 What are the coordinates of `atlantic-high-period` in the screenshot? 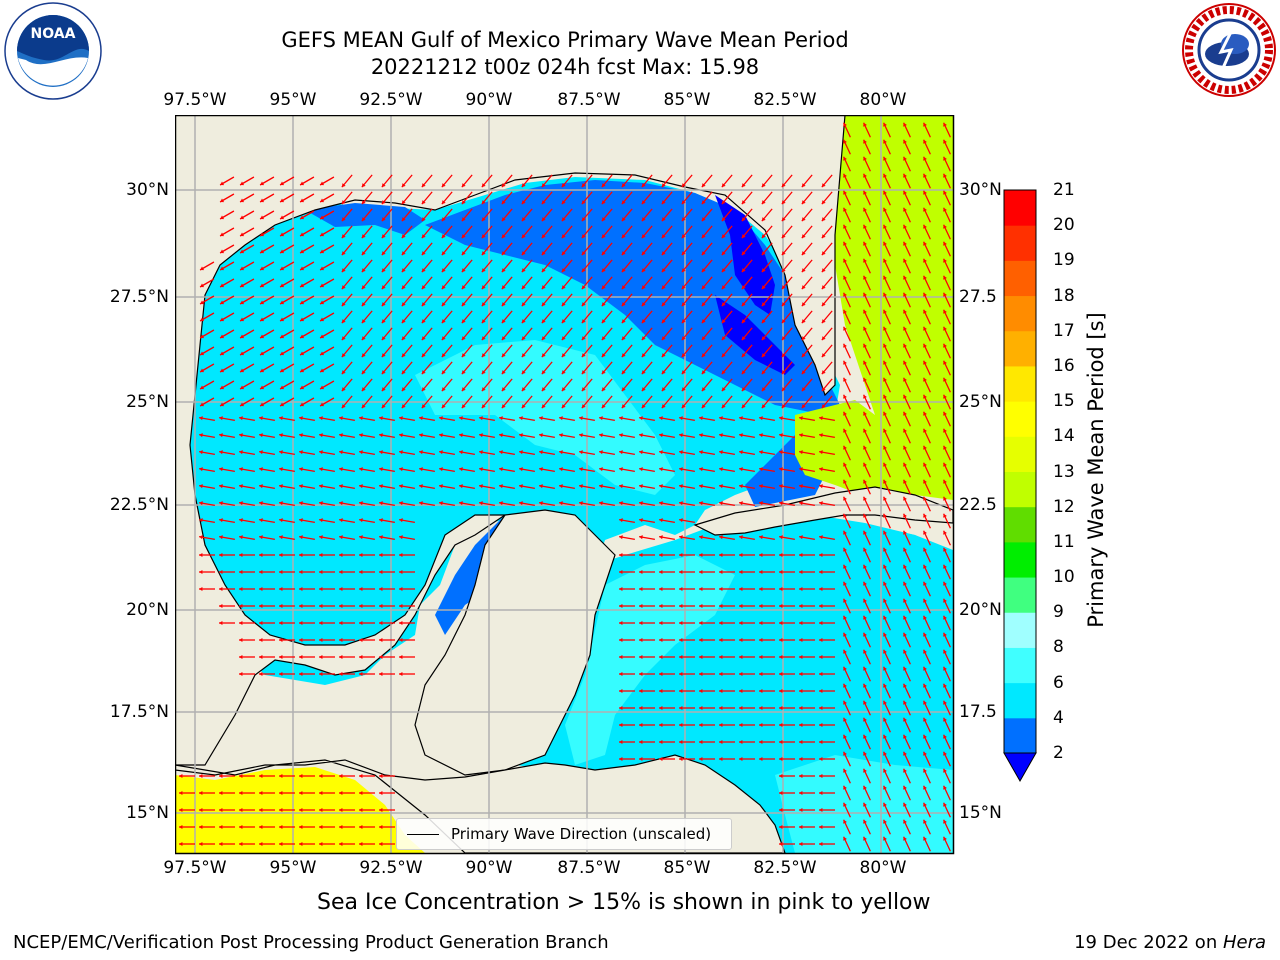 It's located at (893, 307).